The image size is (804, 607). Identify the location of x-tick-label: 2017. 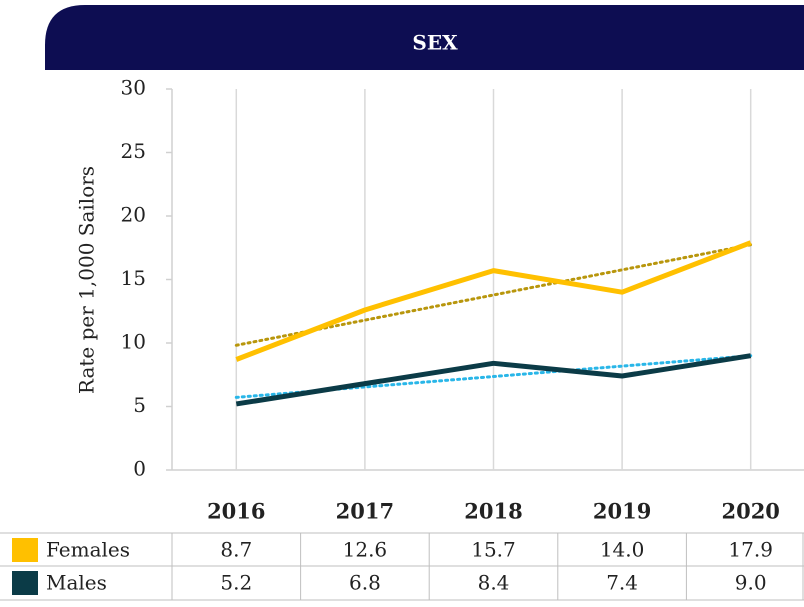
(365, 511).